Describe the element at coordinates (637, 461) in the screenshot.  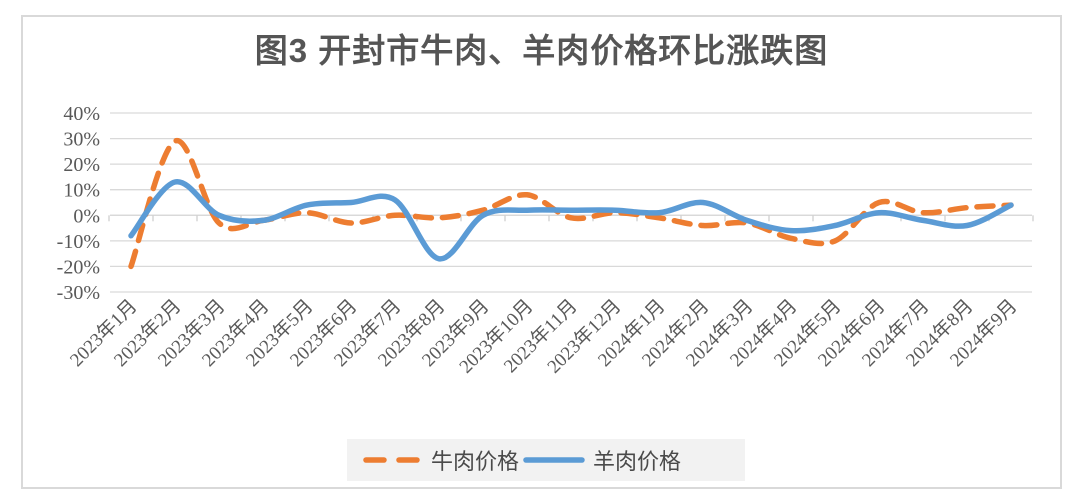
I see `legend-label-mutton: 羊肉价格` at that location.